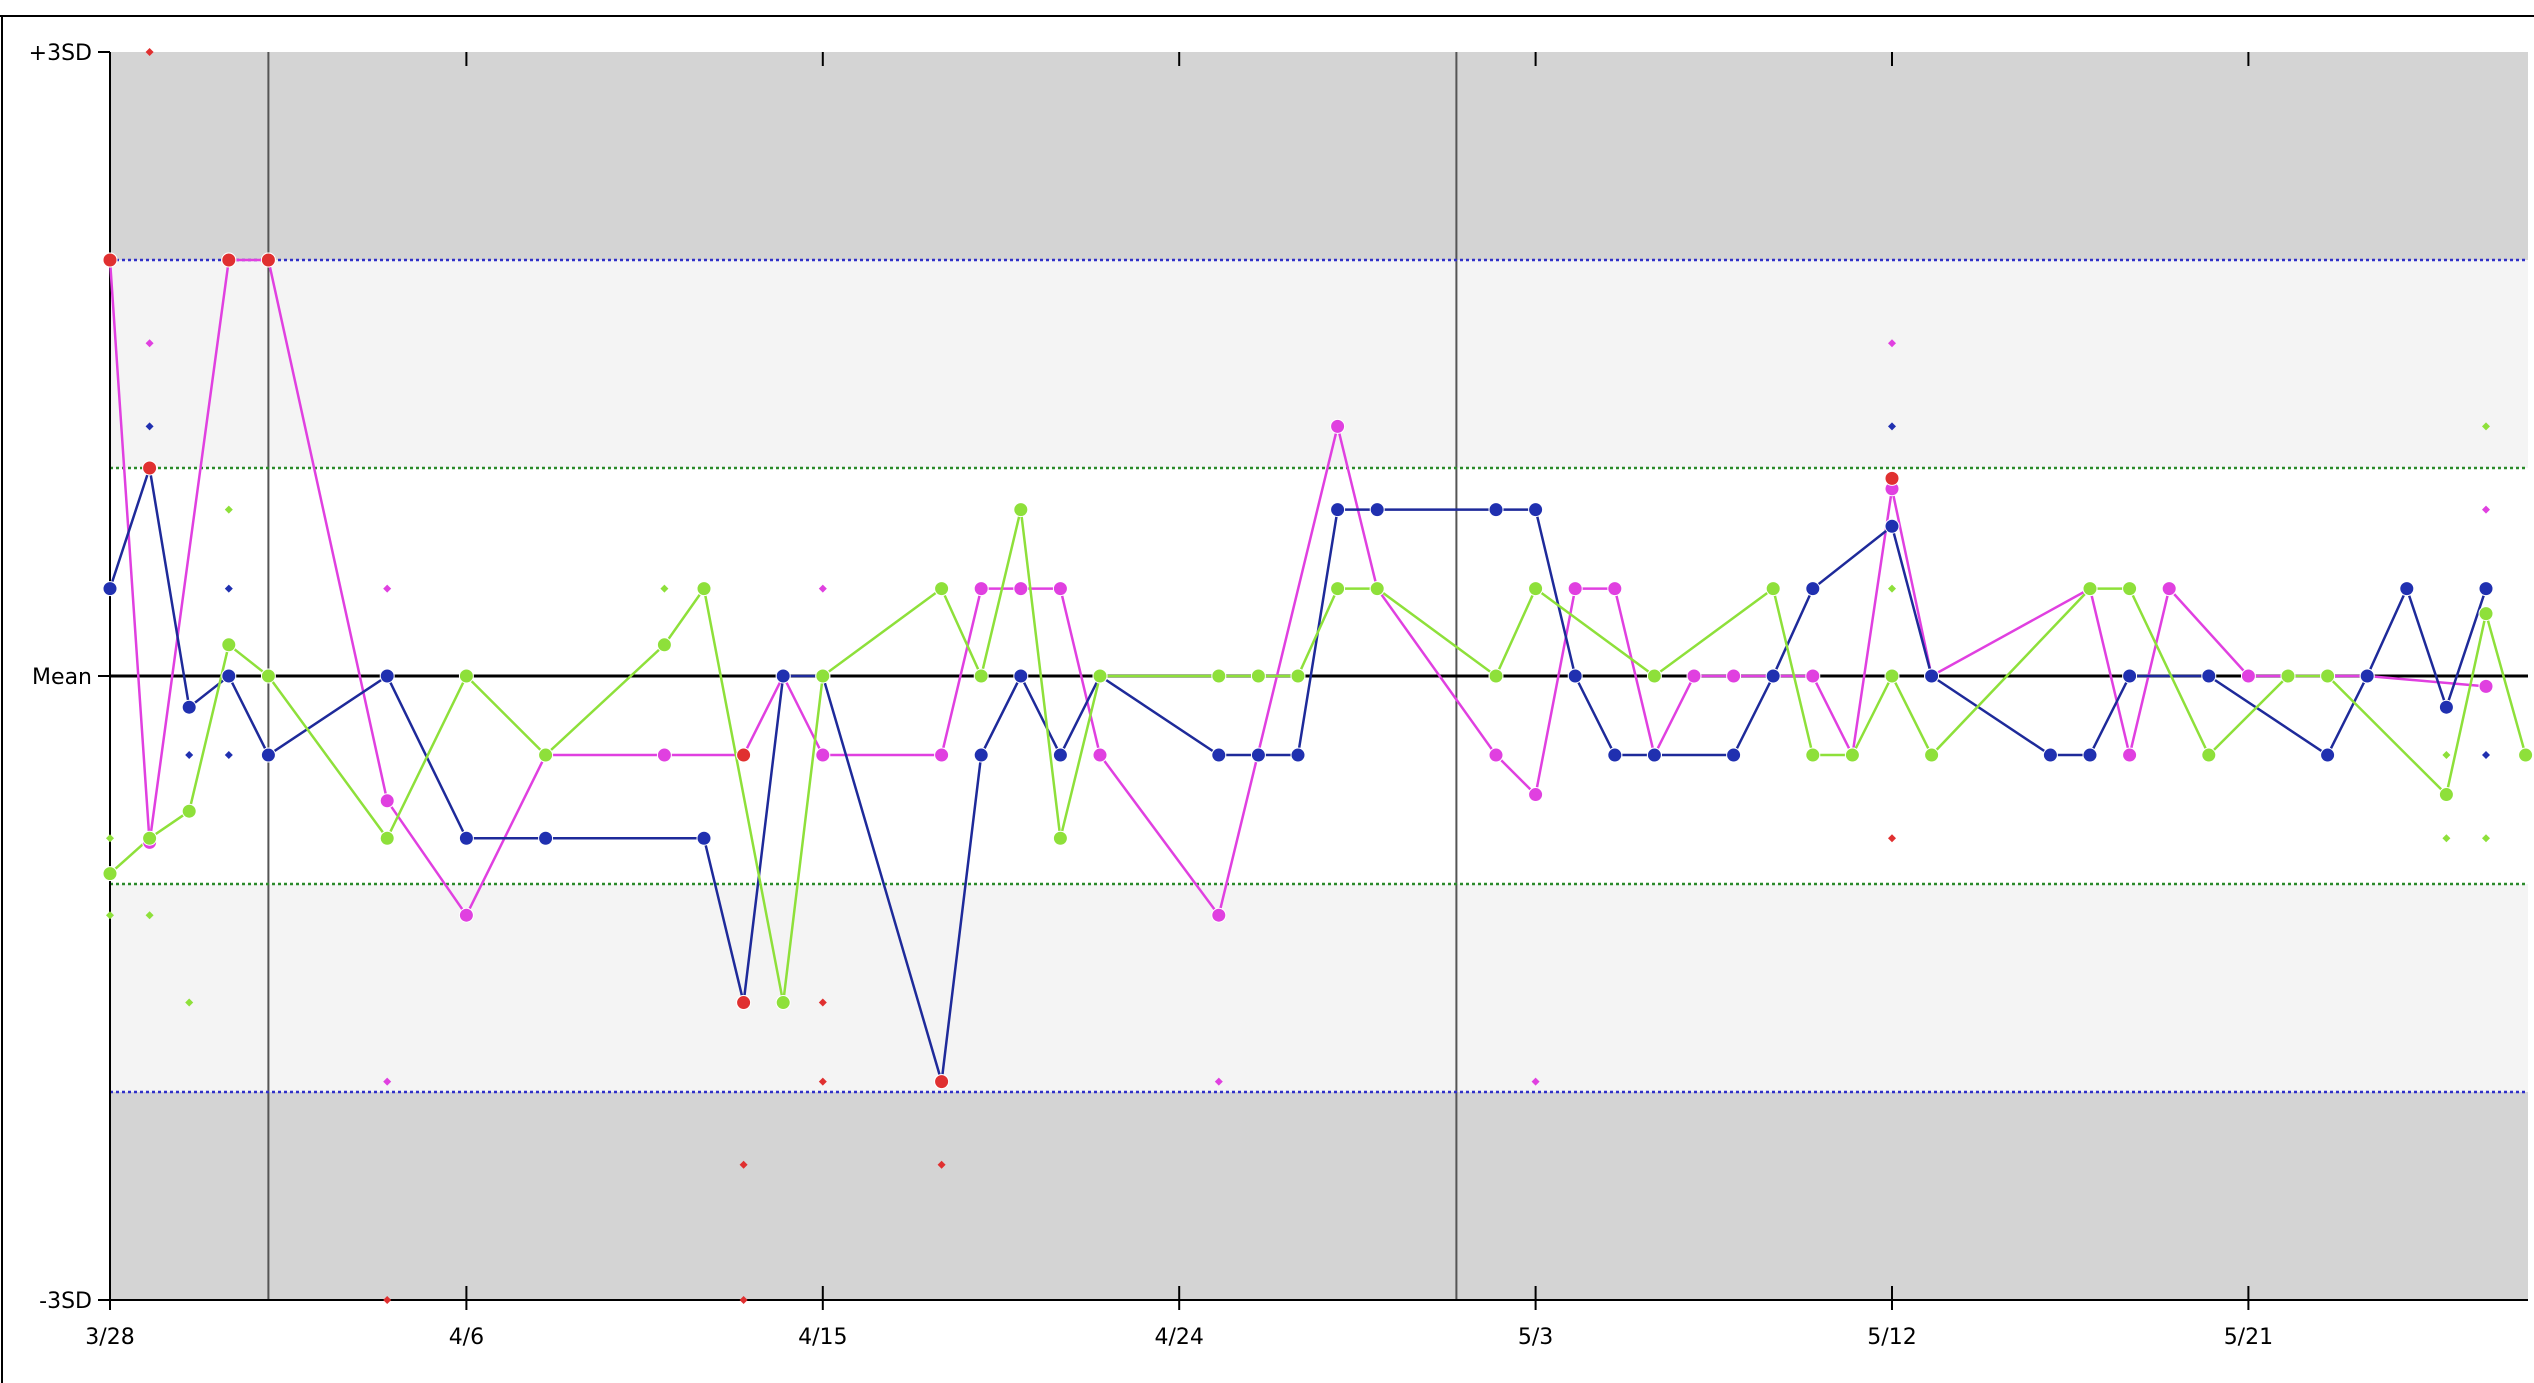 This screenshot has height=1383, width=2534. I want to click on x-tick-label-0: 3/28, so click(109, 1337).